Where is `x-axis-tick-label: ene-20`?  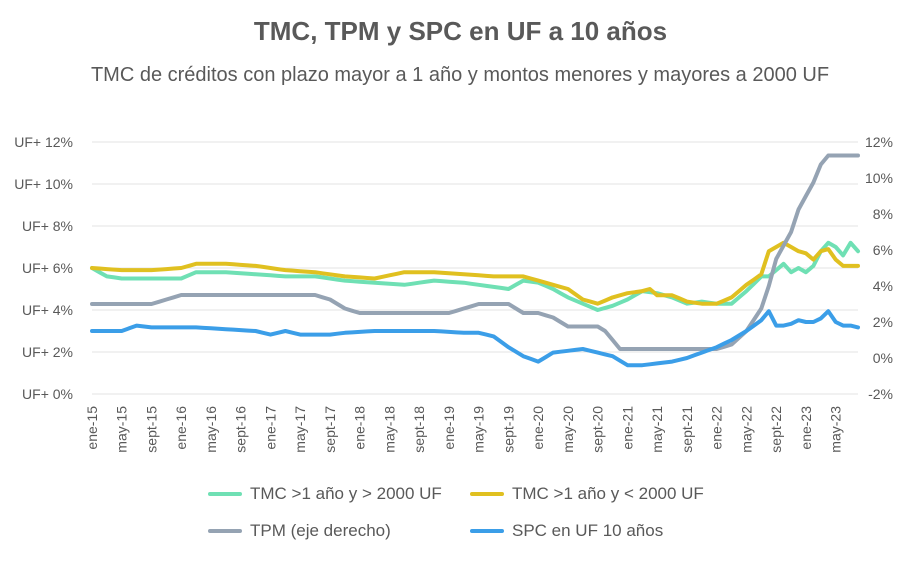 x-axis-tick-label: ene-20 is located at coordinates (538, 428).